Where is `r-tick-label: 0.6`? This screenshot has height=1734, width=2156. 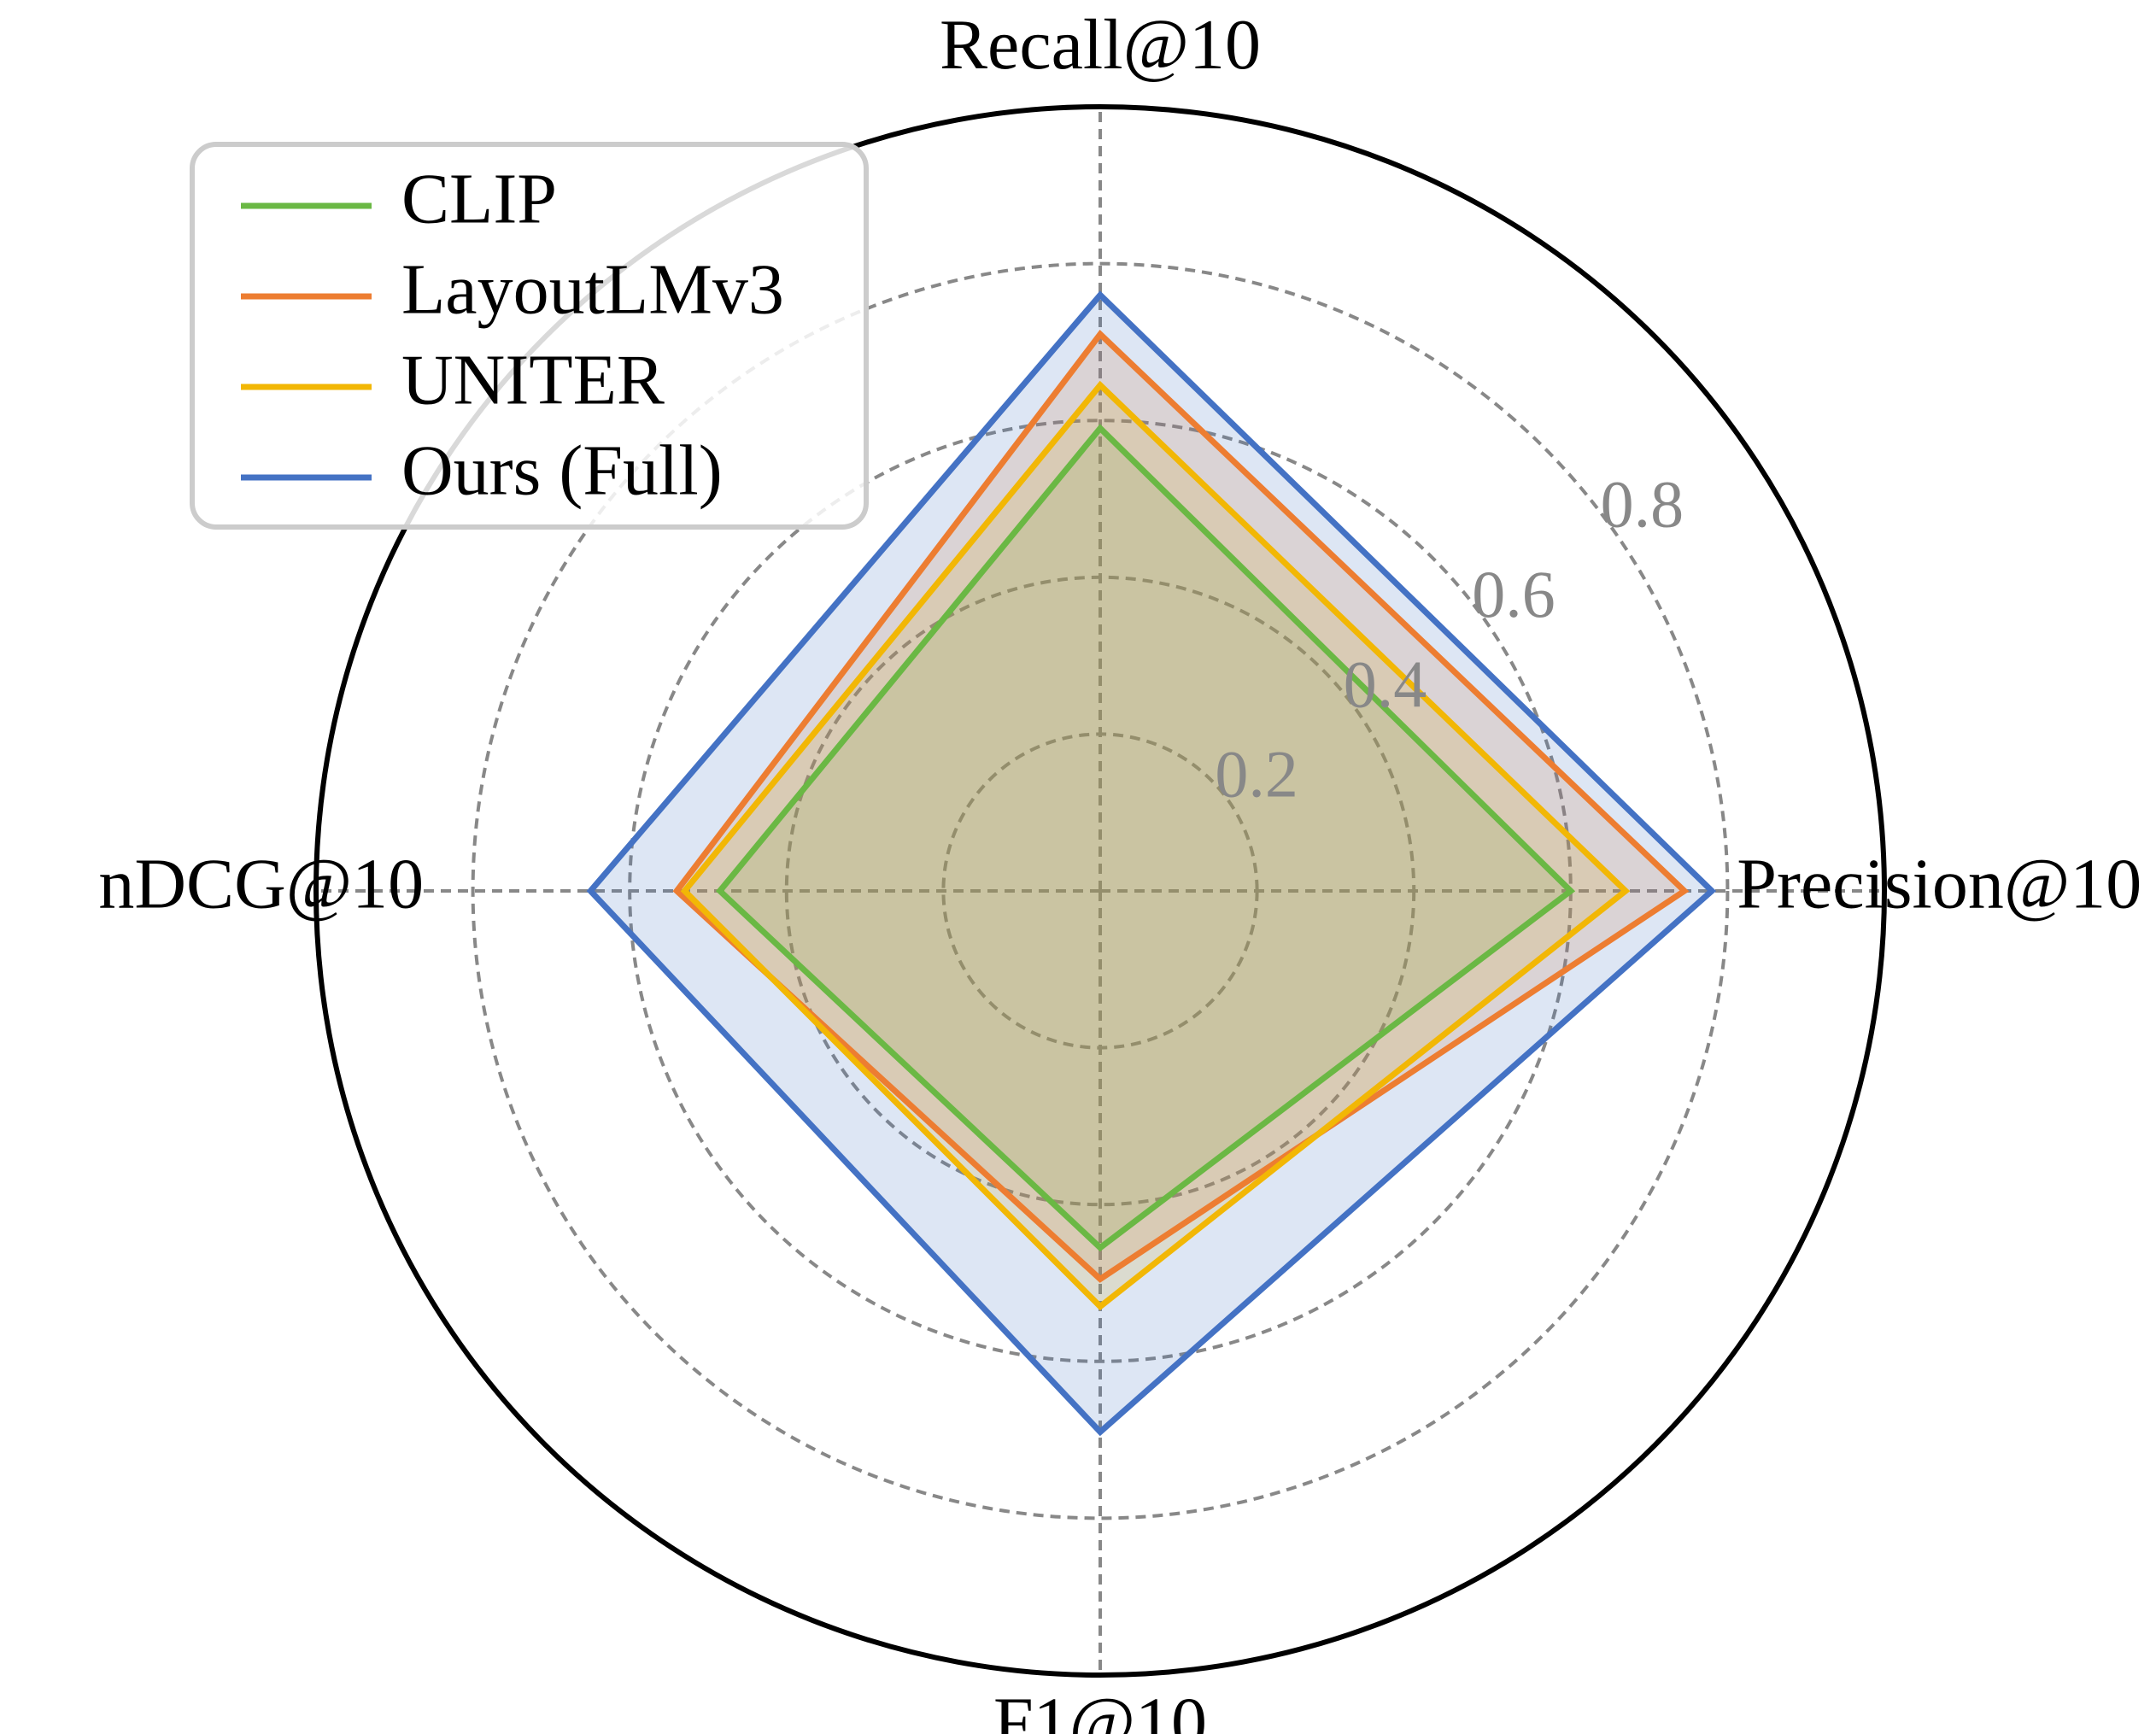
r-tick-label: 0.6 is located at coordinates (1514, 594).